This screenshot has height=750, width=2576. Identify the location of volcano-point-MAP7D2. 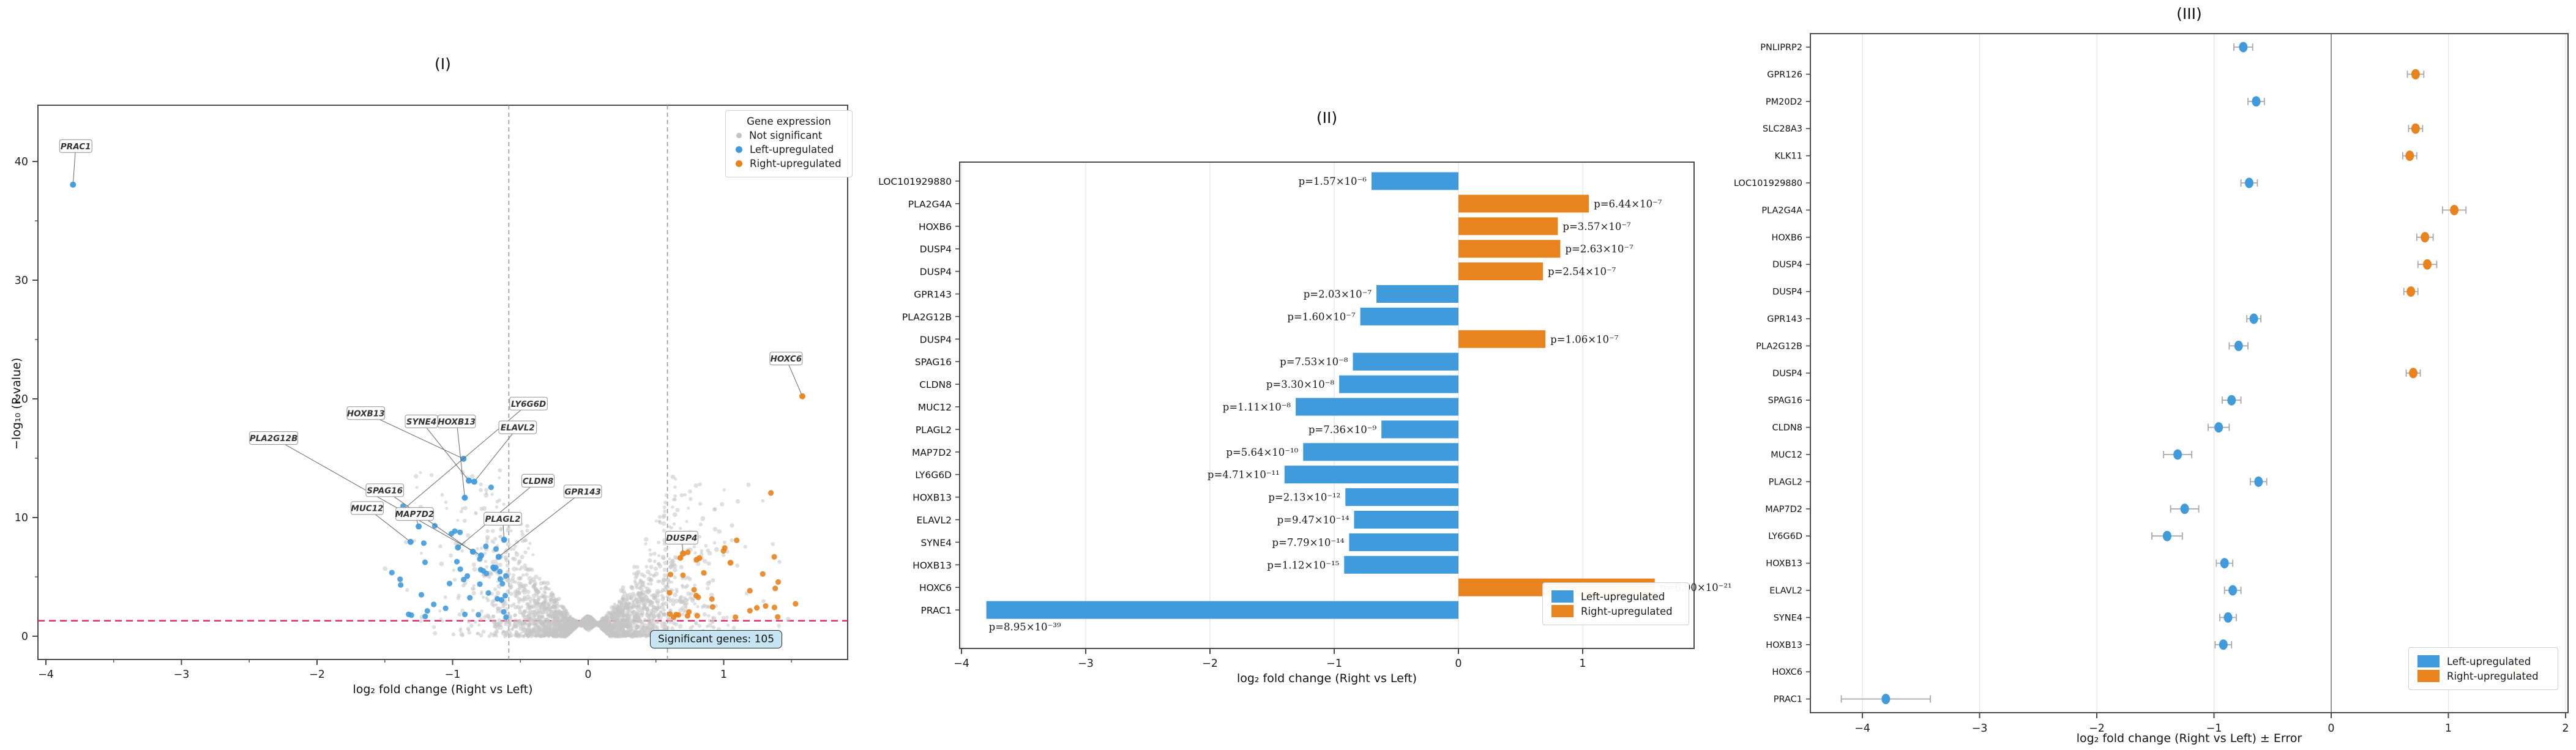
(419, 526).